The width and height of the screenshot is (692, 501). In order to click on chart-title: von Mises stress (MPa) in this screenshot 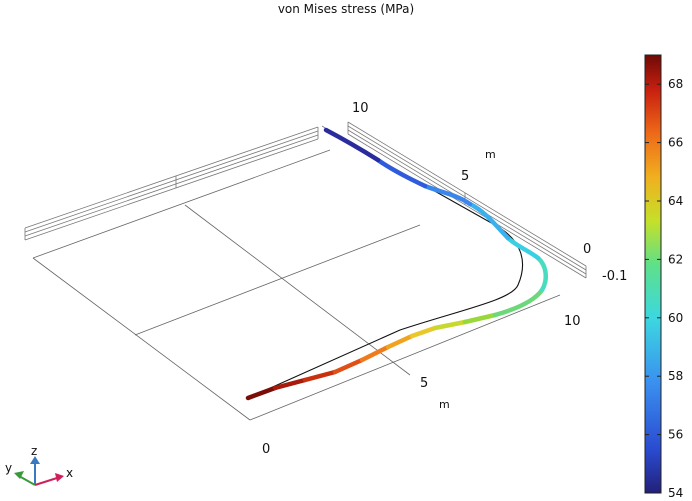, I will do `click(346, 9)`.